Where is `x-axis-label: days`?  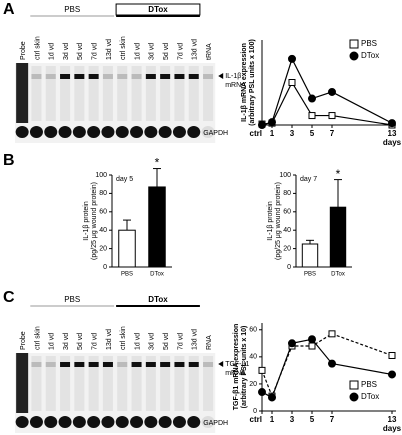 x-axis-label: days is located at coordinates (392, 428).